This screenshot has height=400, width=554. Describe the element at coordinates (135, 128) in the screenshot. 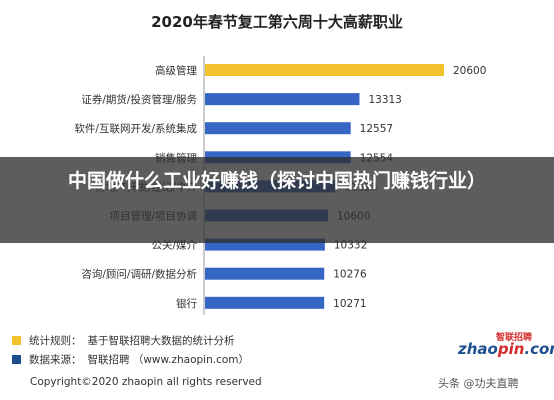

I see `category-label: 软件/互联网开发/系统集成` at that location.